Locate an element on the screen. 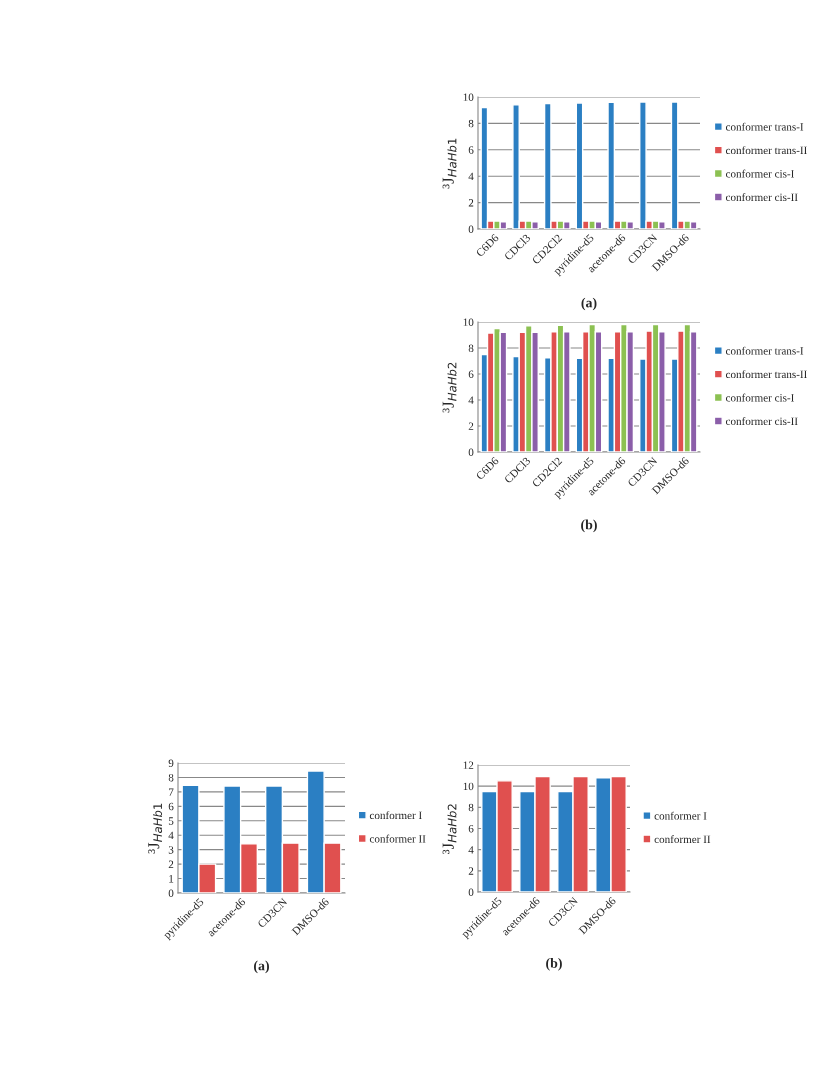 This screenshot has height=1091, width=833. y-tick-label: 7 is located at coordinates (171, 792).